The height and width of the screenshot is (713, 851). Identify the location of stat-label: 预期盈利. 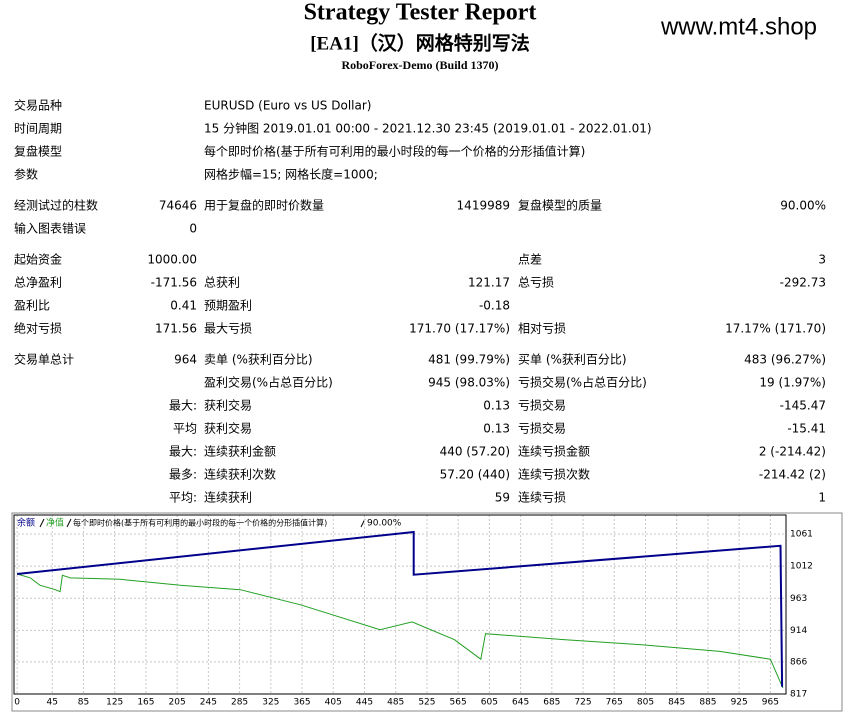
(228, 306).